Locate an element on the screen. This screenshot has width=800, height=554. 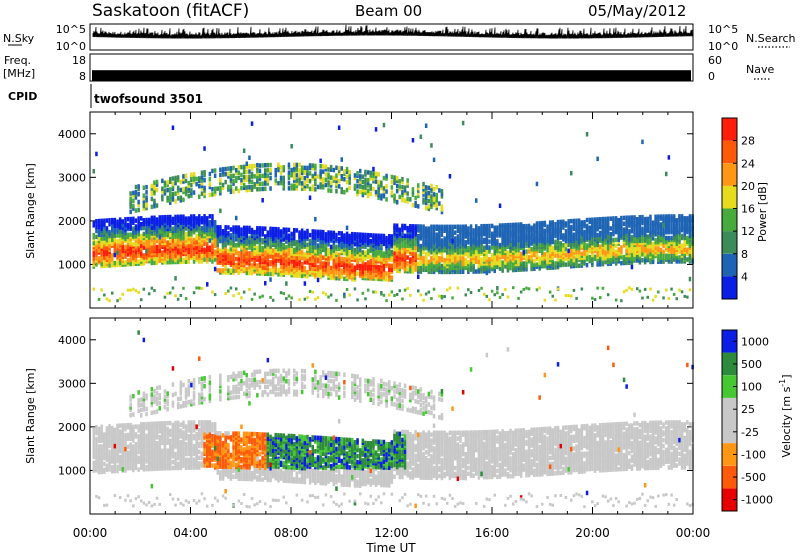
nsearch-label: N.Search is located at coordinates (771, 38).